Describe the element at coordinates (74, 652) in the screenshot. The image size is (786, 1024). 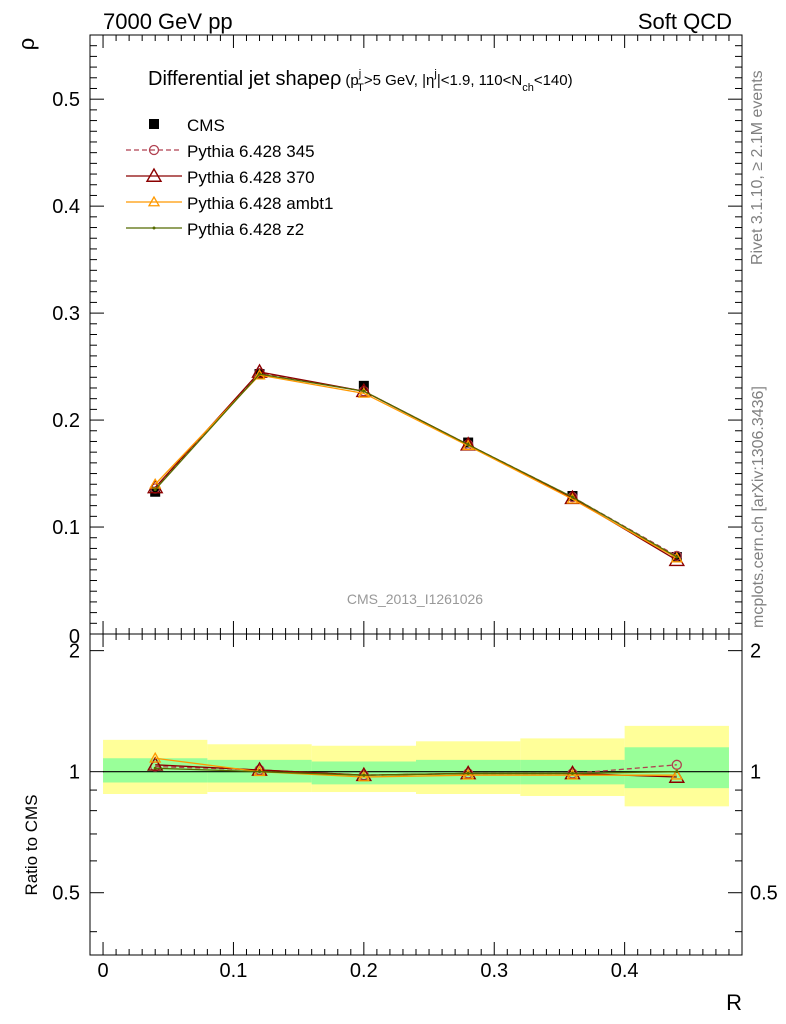
I see `y-tick-label-ratio-left: 2` at that location.